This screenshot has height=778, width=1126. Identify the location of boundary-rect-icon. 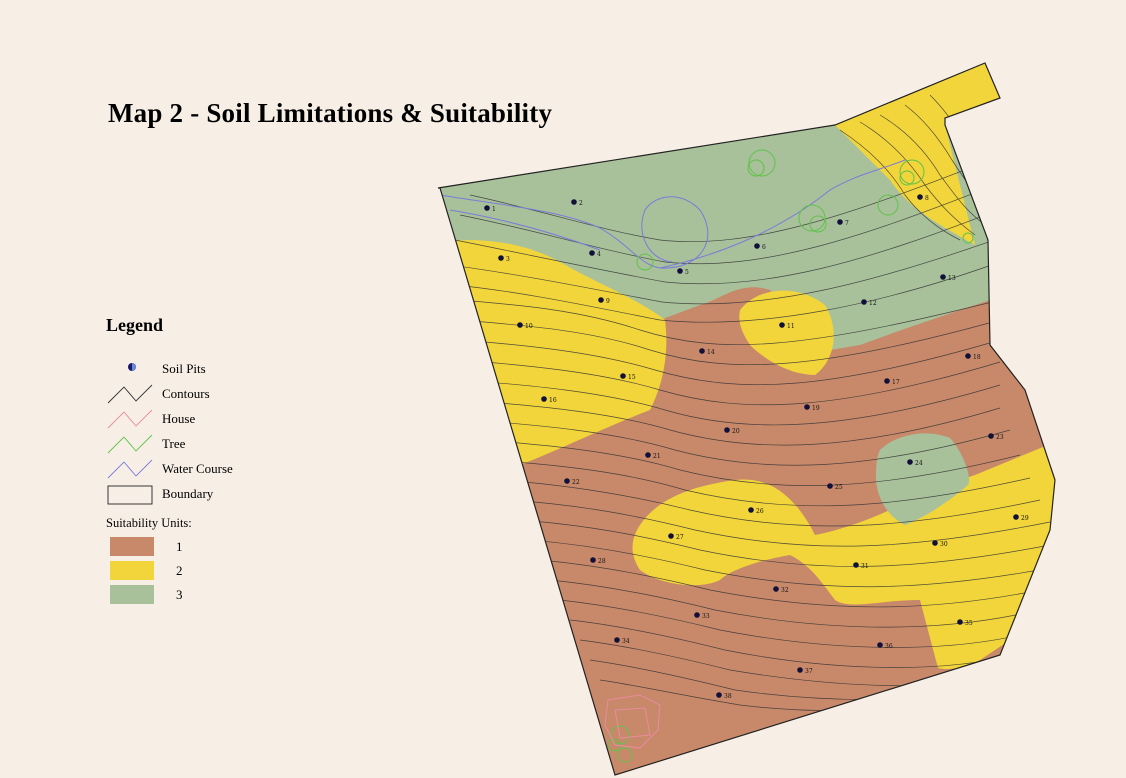
(130, 495).